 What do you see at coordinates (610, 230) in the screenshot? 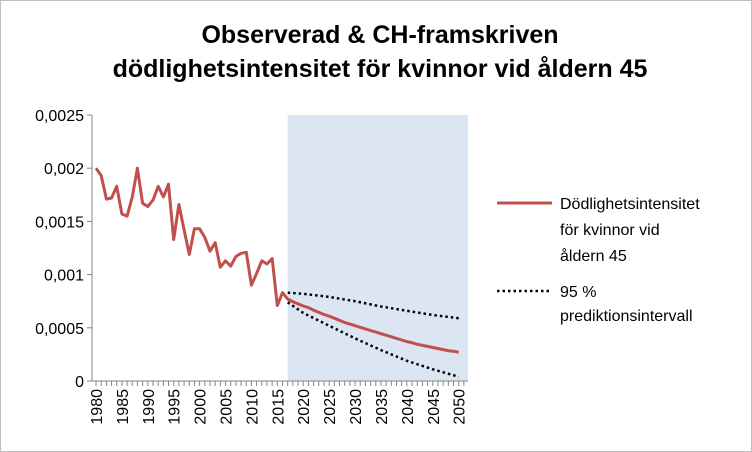
I see `legend-label-observed-1: för kvinnor vid` at bounding box center [610, 230].